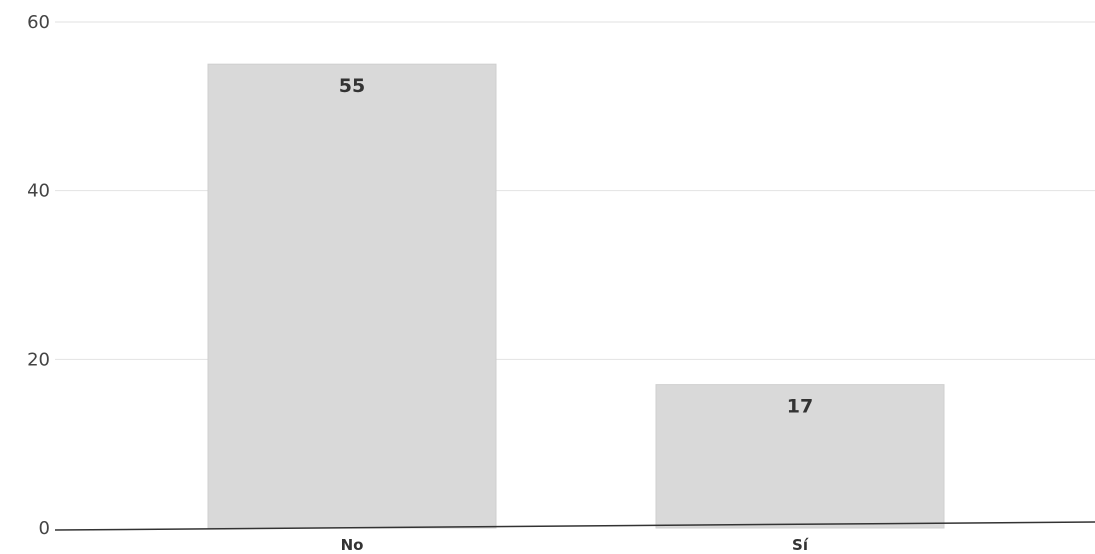 The width and height of the screenshot is (1095, 554). I want to click on data-label-no: 55, so click(352, 86).